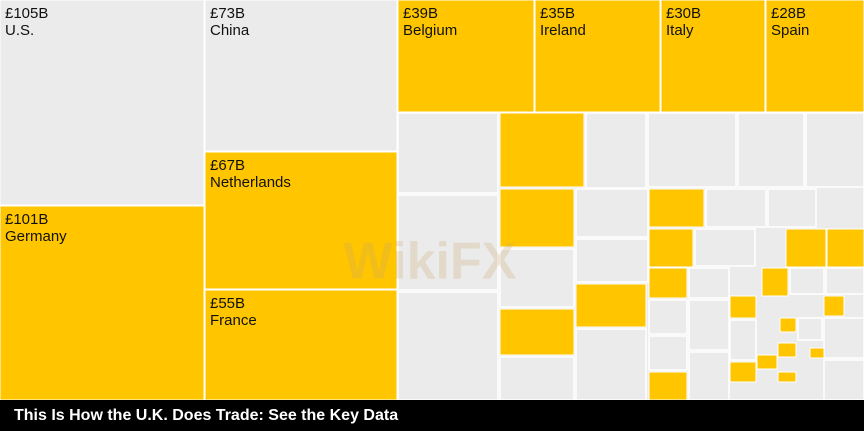 Image resolution: width=864 pixels, height=431 pixels. Describe the element at coordinates (233, 320) in the screenshot. I see `tile-category-label: France` at that location.